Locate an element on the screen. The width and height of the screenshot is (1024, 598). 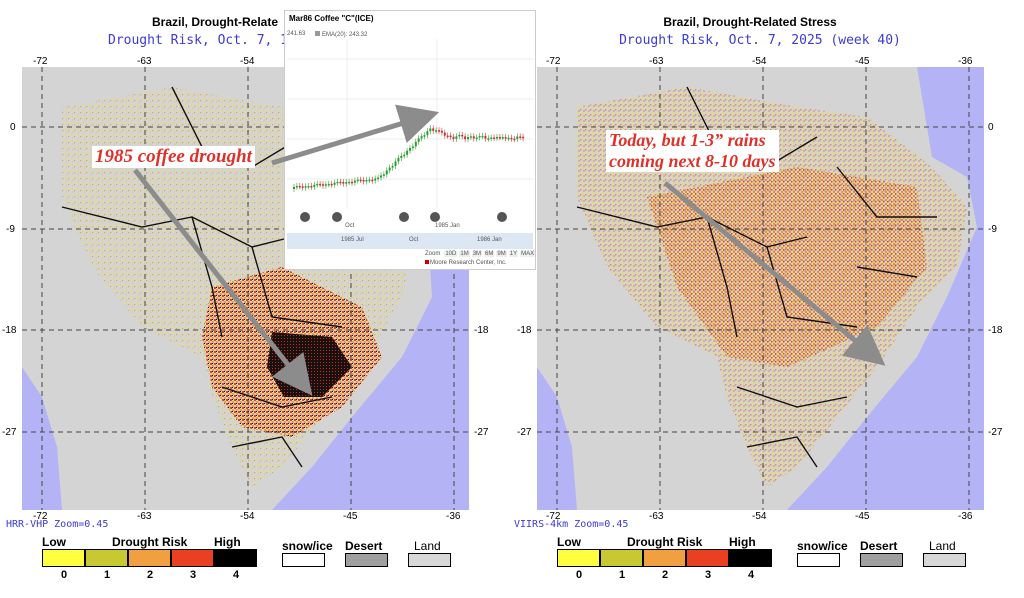
inset-nav-label: 1985 Jul is located at coordinates (352, 240).